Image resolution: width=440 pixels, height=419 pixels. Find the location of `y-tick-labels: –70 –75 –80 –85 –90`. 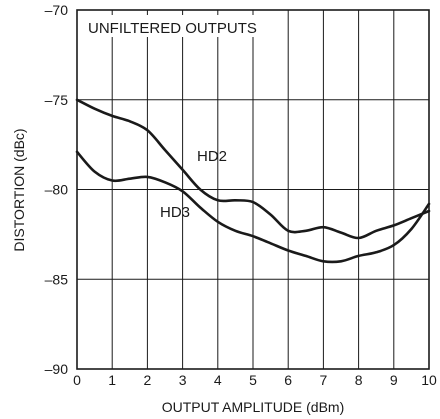

y-tick-labels: –70 –75 –80 –85 –90 is located at coordinates (57, 189).